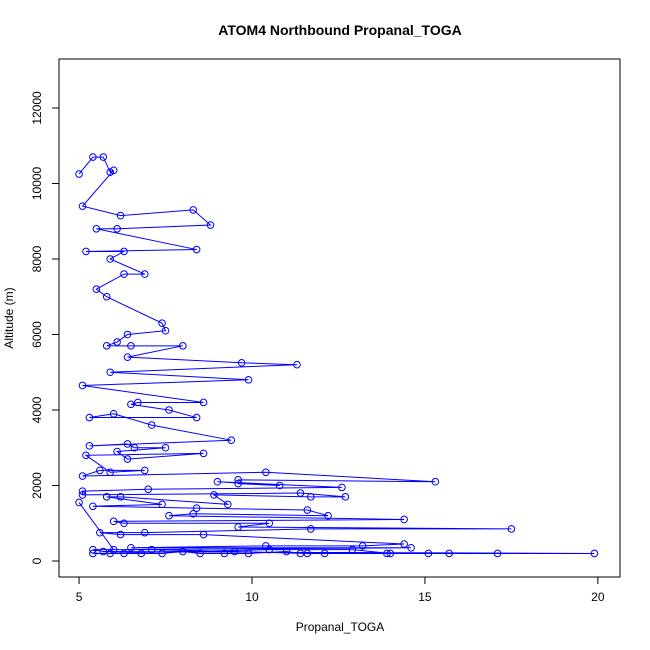 This screenshot has width=650, height=650. I want to click on y-tick-label: 0, so click(37, 560).